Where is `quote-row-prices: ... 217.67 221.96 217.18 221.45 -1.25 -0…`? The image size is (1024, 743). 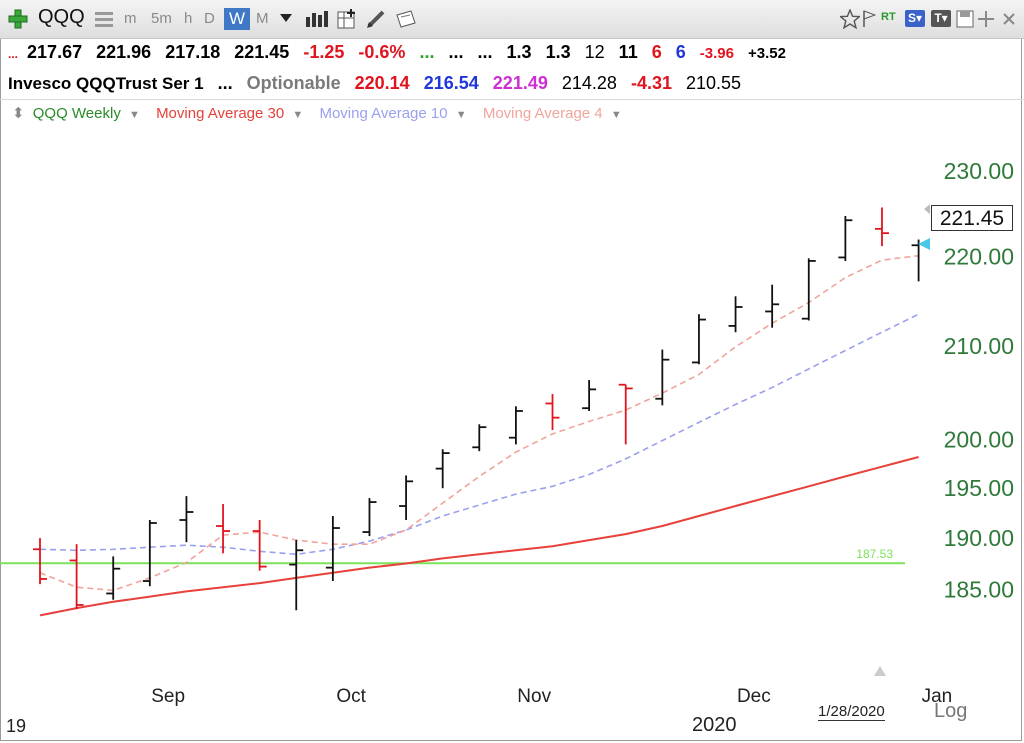 quote-row-prices: ... 217.67 221.96 217.18 221.45 -1.25 -0… is located at coordinates (401, 52).